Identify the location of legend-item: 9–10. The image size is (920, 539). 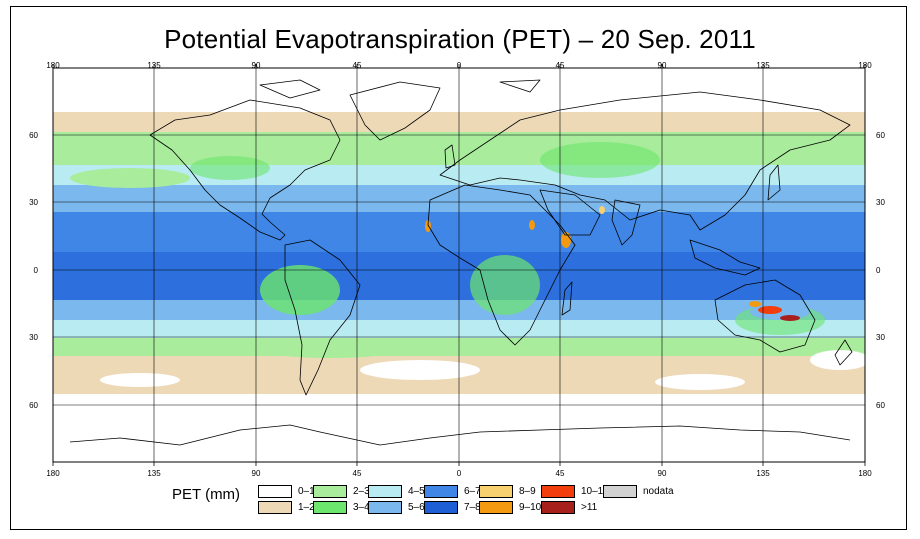
(510, 507).